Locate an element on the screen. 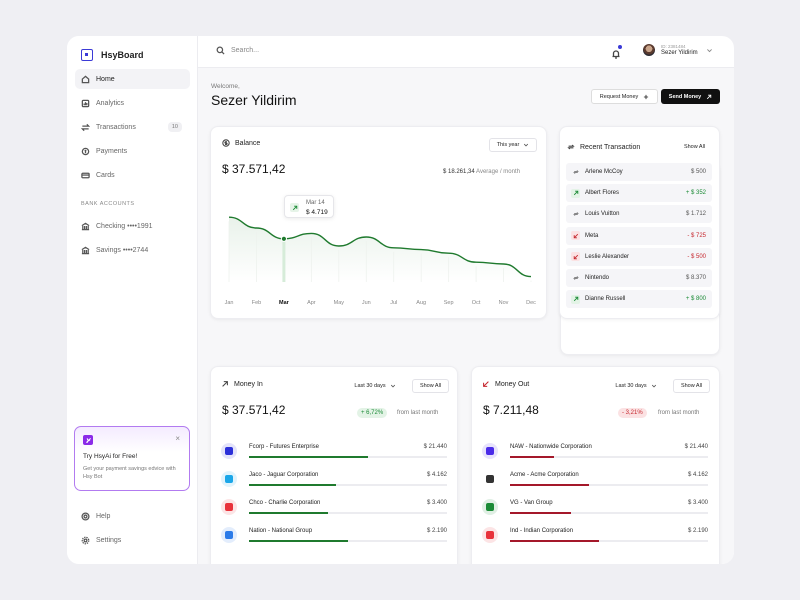  bottom-nav: Help Settings is located at coordinates (132, 530).